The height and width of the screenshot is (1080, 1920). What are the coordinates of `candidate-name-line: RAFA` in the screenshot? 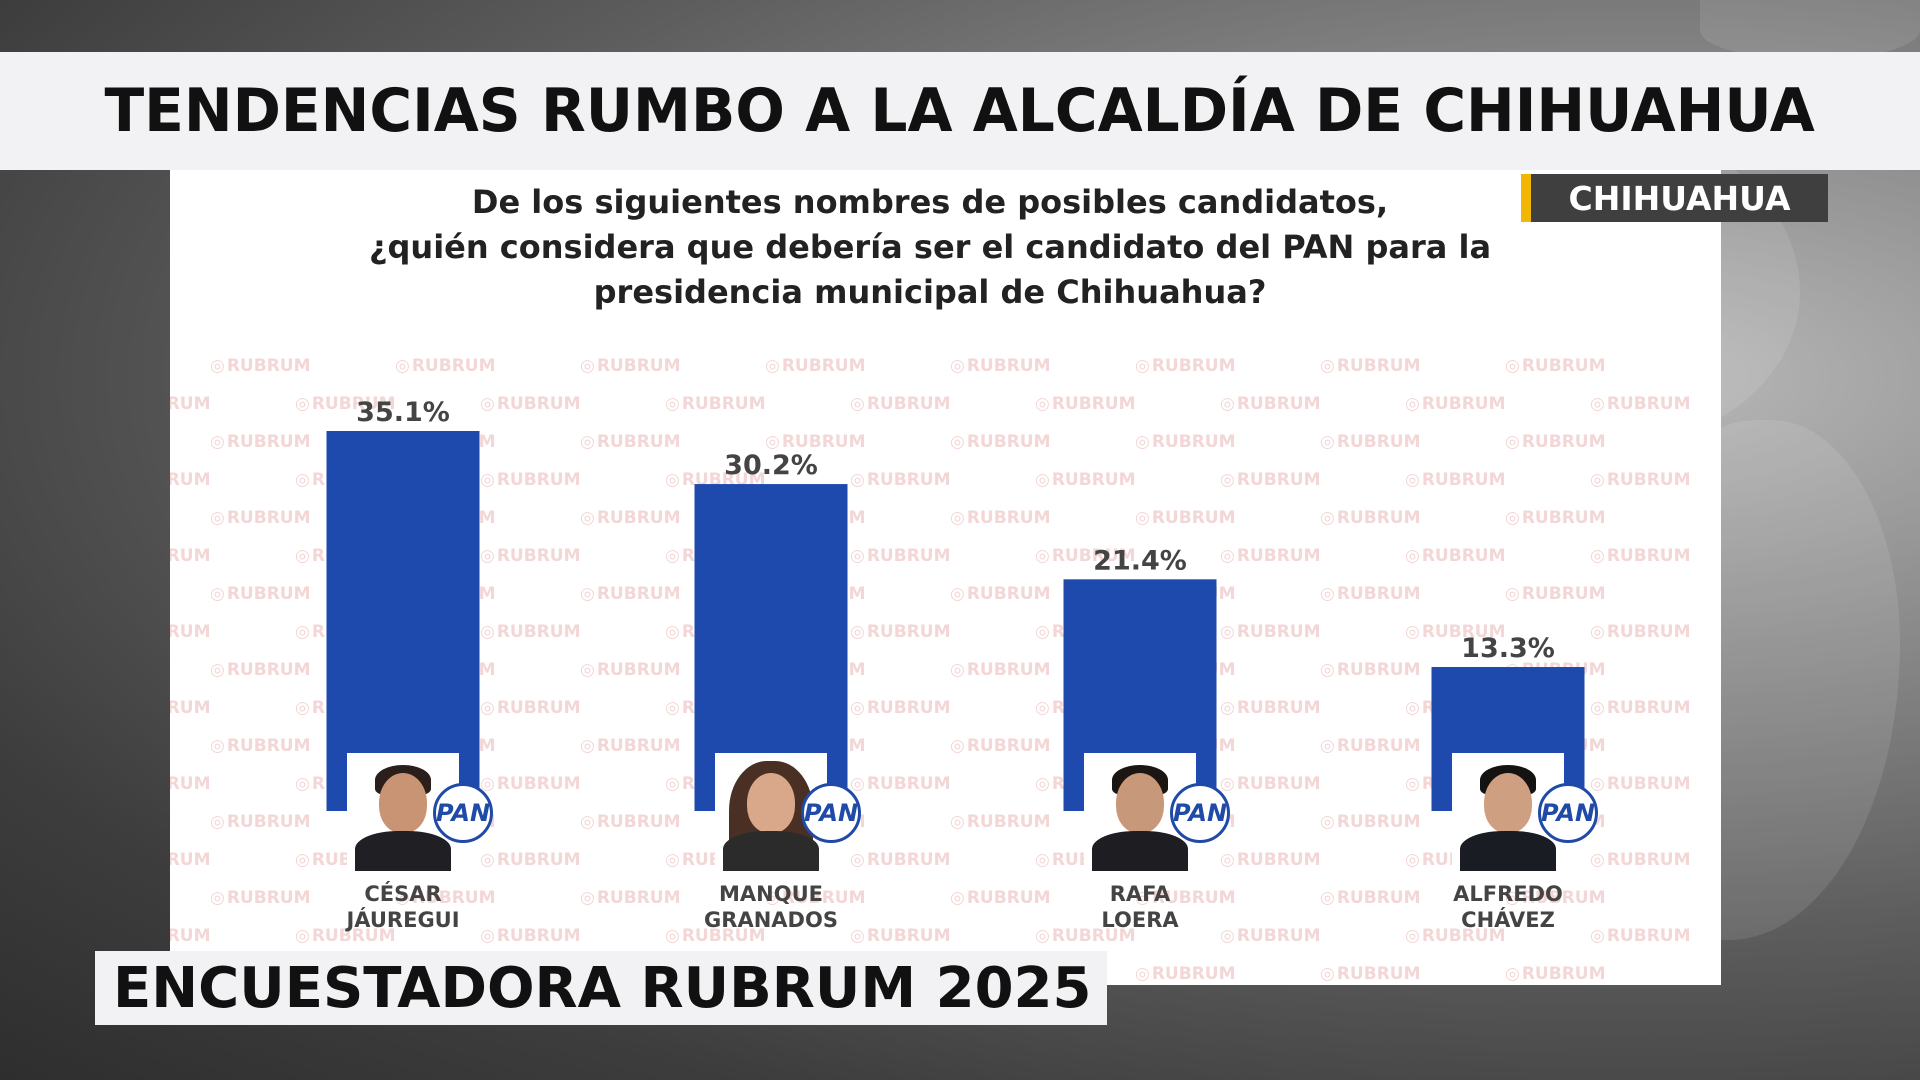 It's located at (1140, 894).